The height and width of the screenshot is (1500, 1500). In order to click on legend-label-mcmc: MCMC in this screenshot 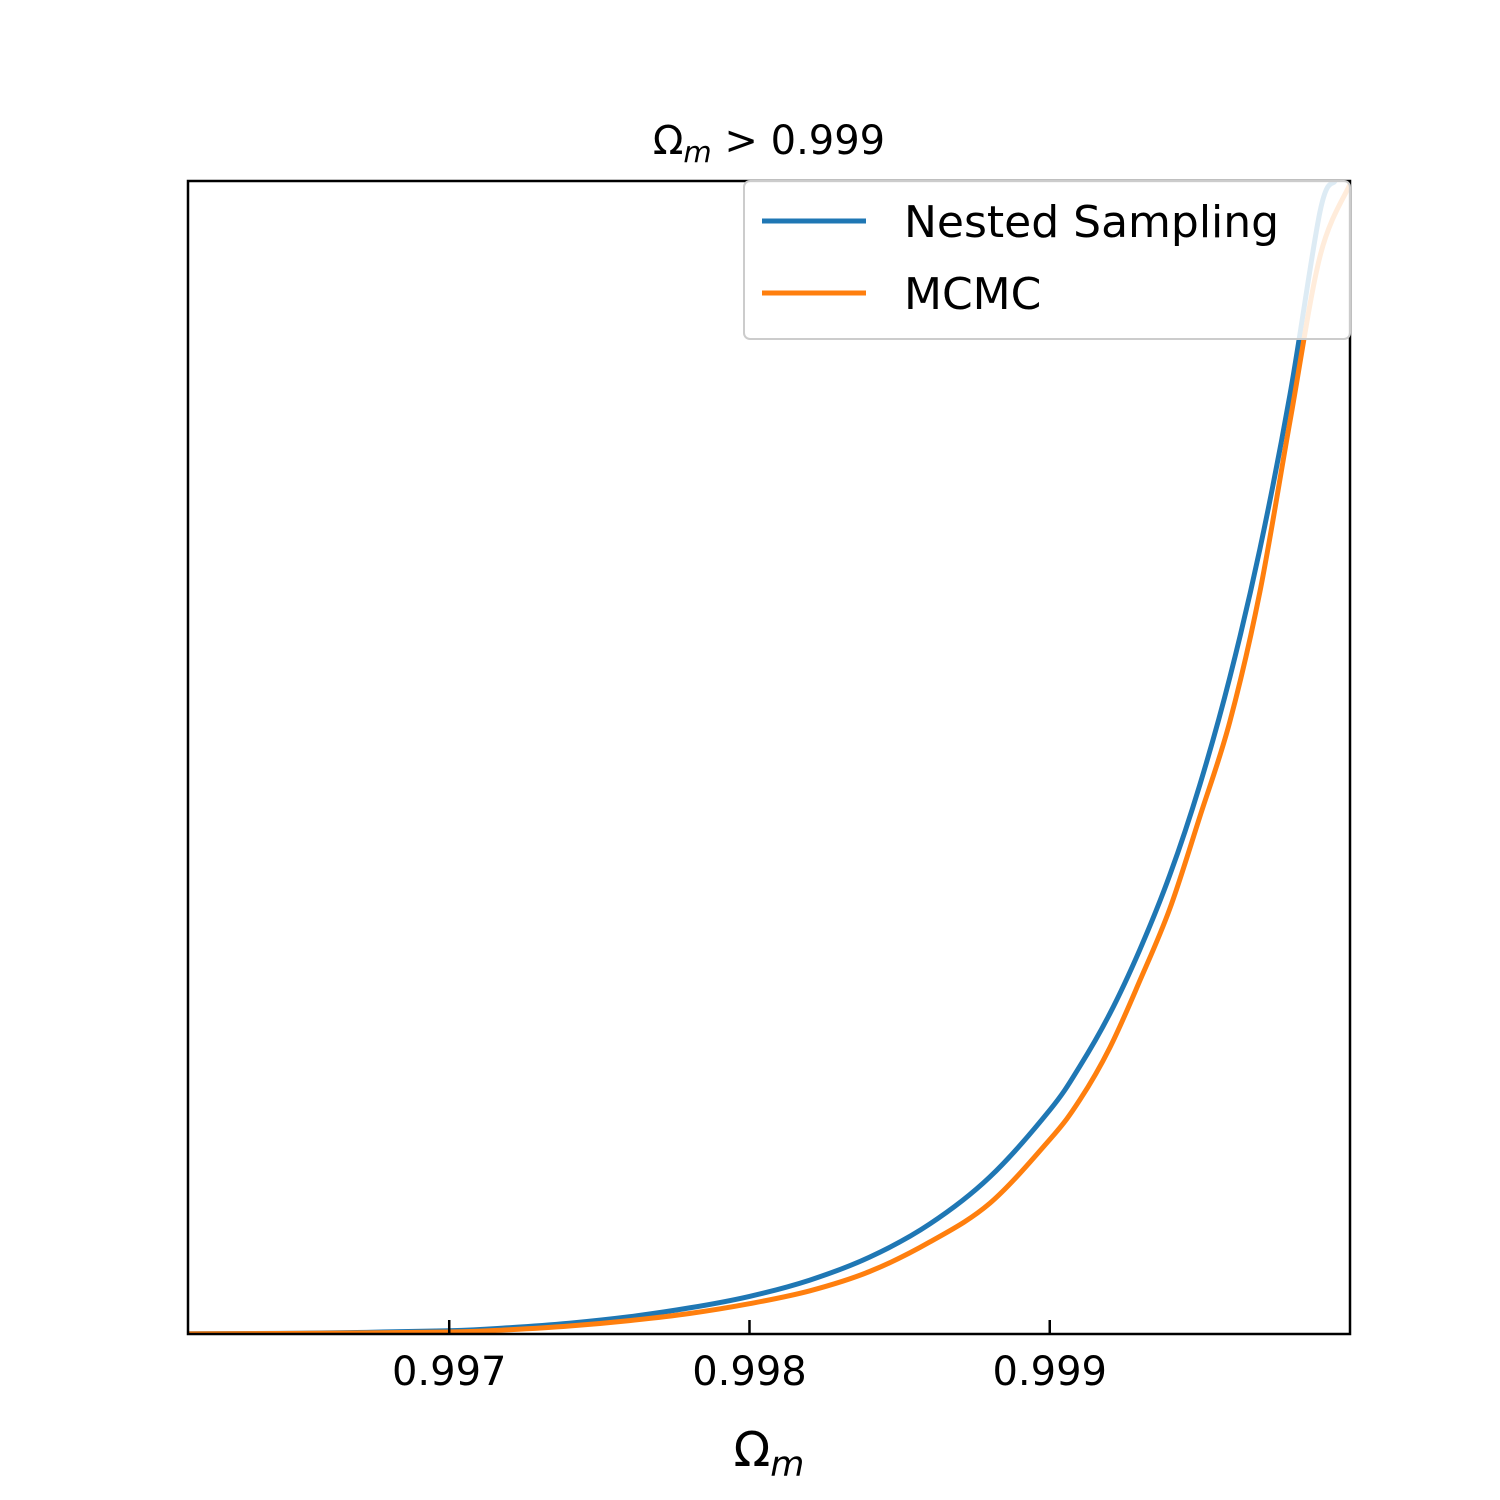, I will do `click(972, 294)`.